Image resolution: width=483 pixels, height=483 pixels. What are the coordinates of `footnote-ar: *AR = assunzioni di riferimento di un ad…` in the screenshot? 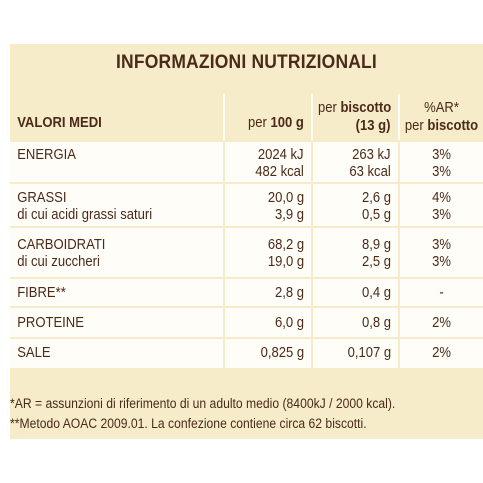 It's located at (203, 403).